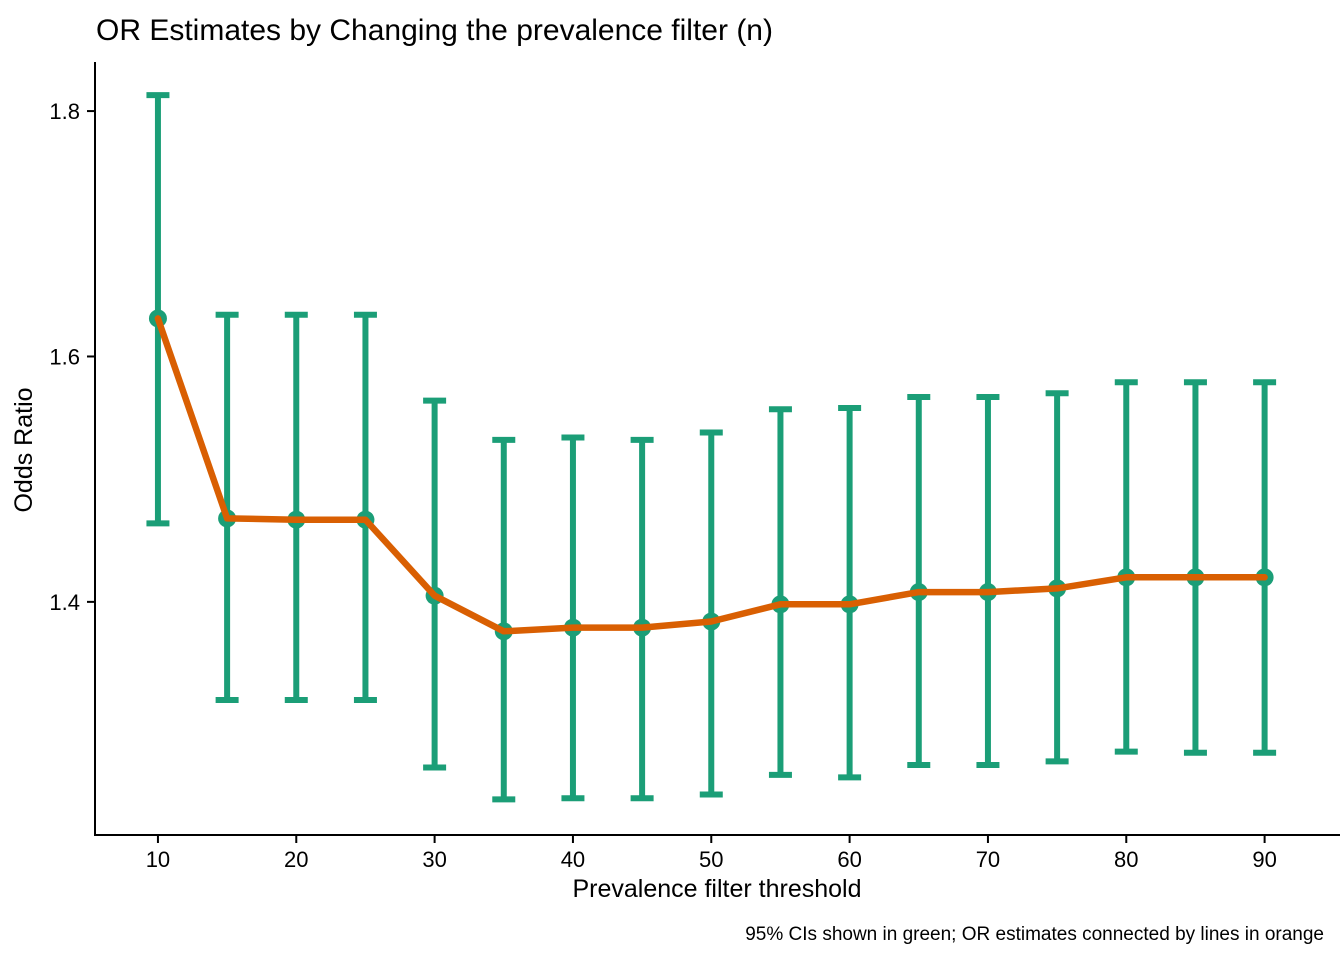 This screenshot has width=1344, height=965. I want to click on x-tick-label: 70, so click(988, 859).